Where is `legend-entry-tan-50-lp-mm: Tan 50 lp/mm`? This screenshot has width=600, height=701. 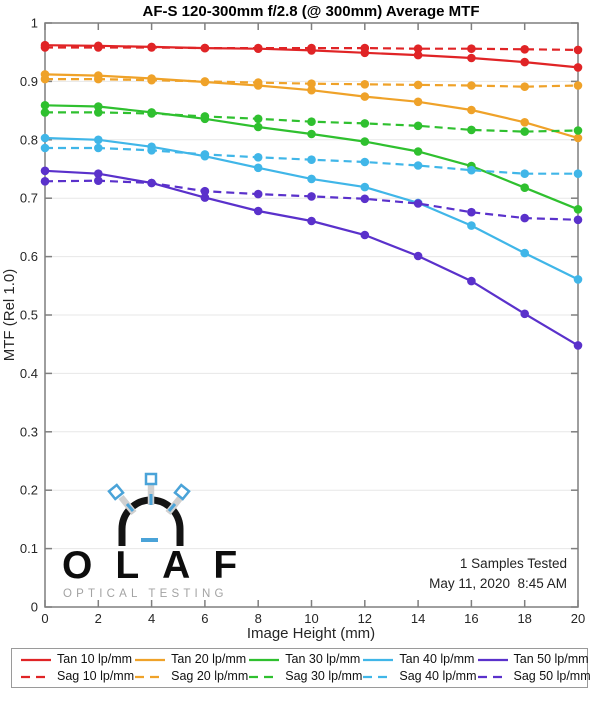 legend-entry-tan-50-lp-mm: Tan 50 lp/mm is located at coordinates (534, 659).